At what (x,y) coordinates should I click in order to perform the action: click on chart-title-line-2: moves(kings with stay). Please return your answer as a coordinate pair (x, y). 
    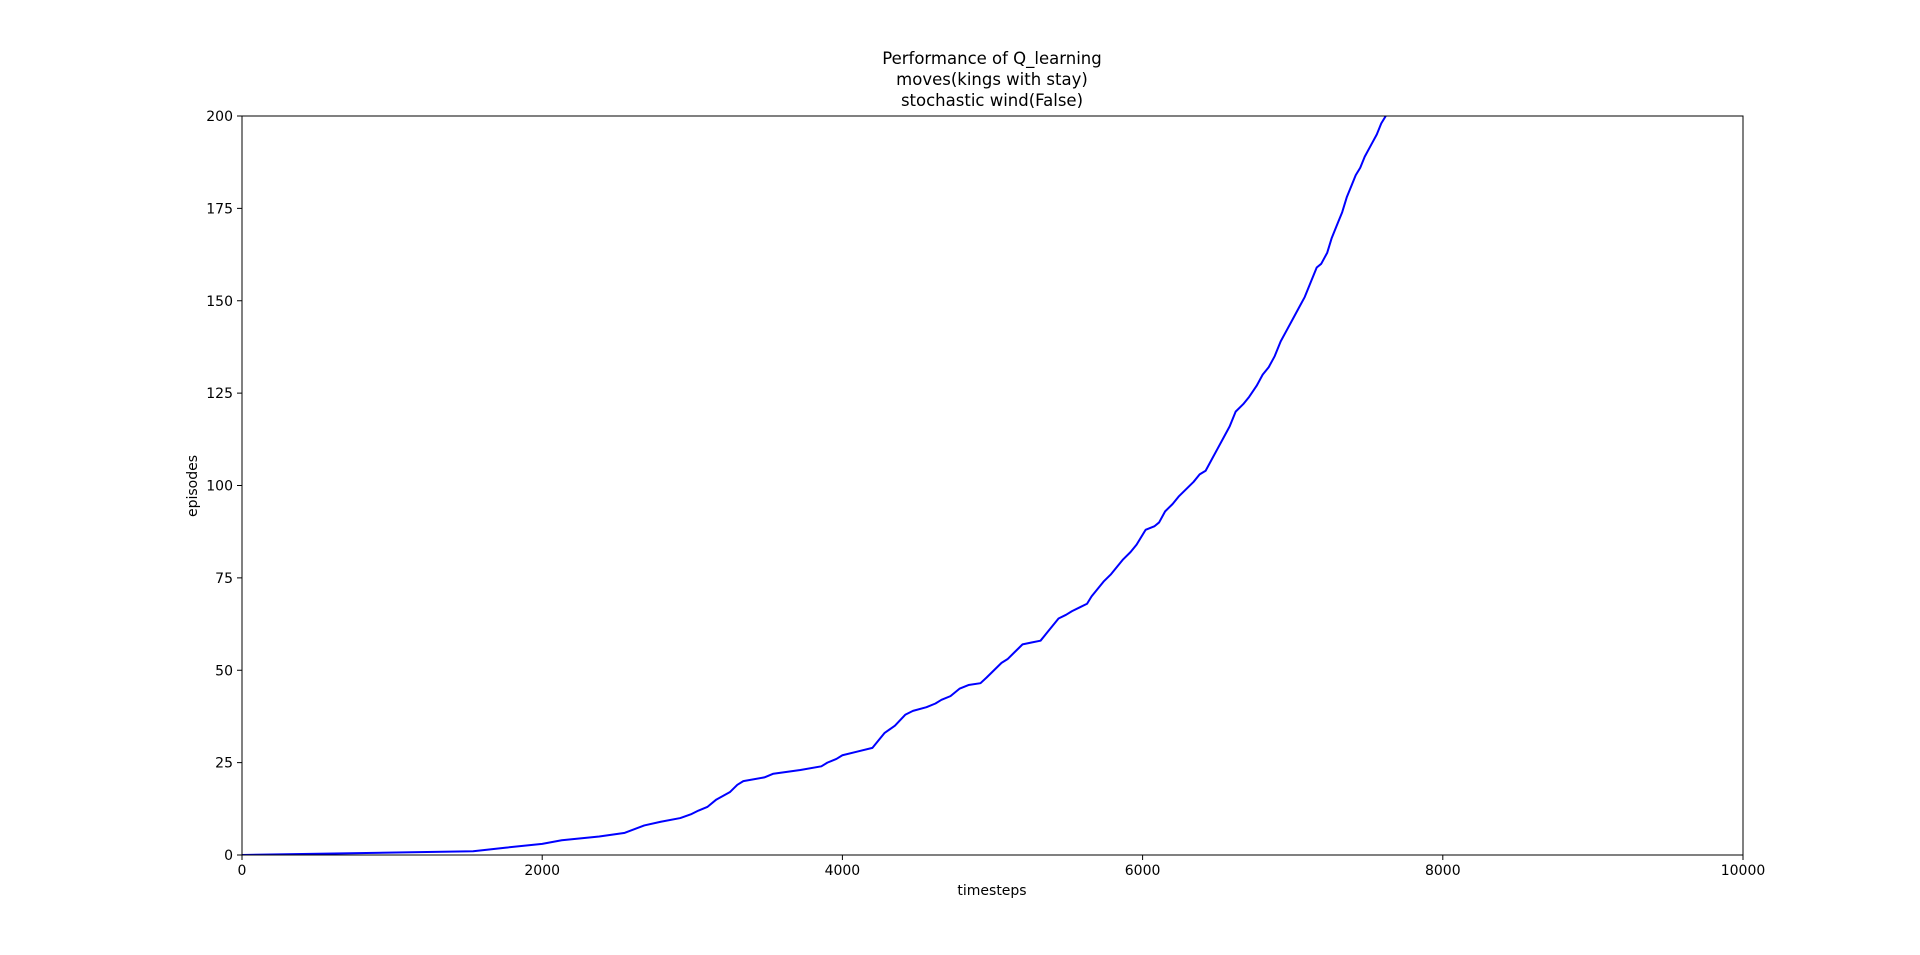
    Looking at the image, I should click on (992, 79).